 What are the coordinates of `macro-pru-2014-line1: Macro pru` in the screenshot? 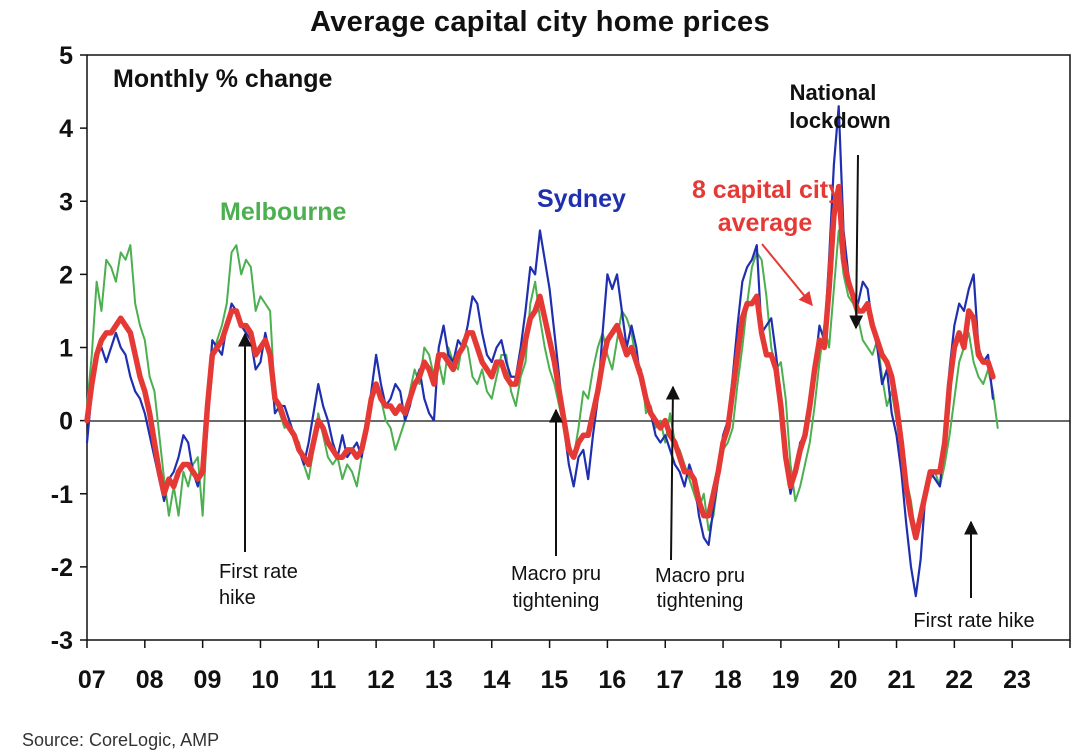 It's located at (556, 574).